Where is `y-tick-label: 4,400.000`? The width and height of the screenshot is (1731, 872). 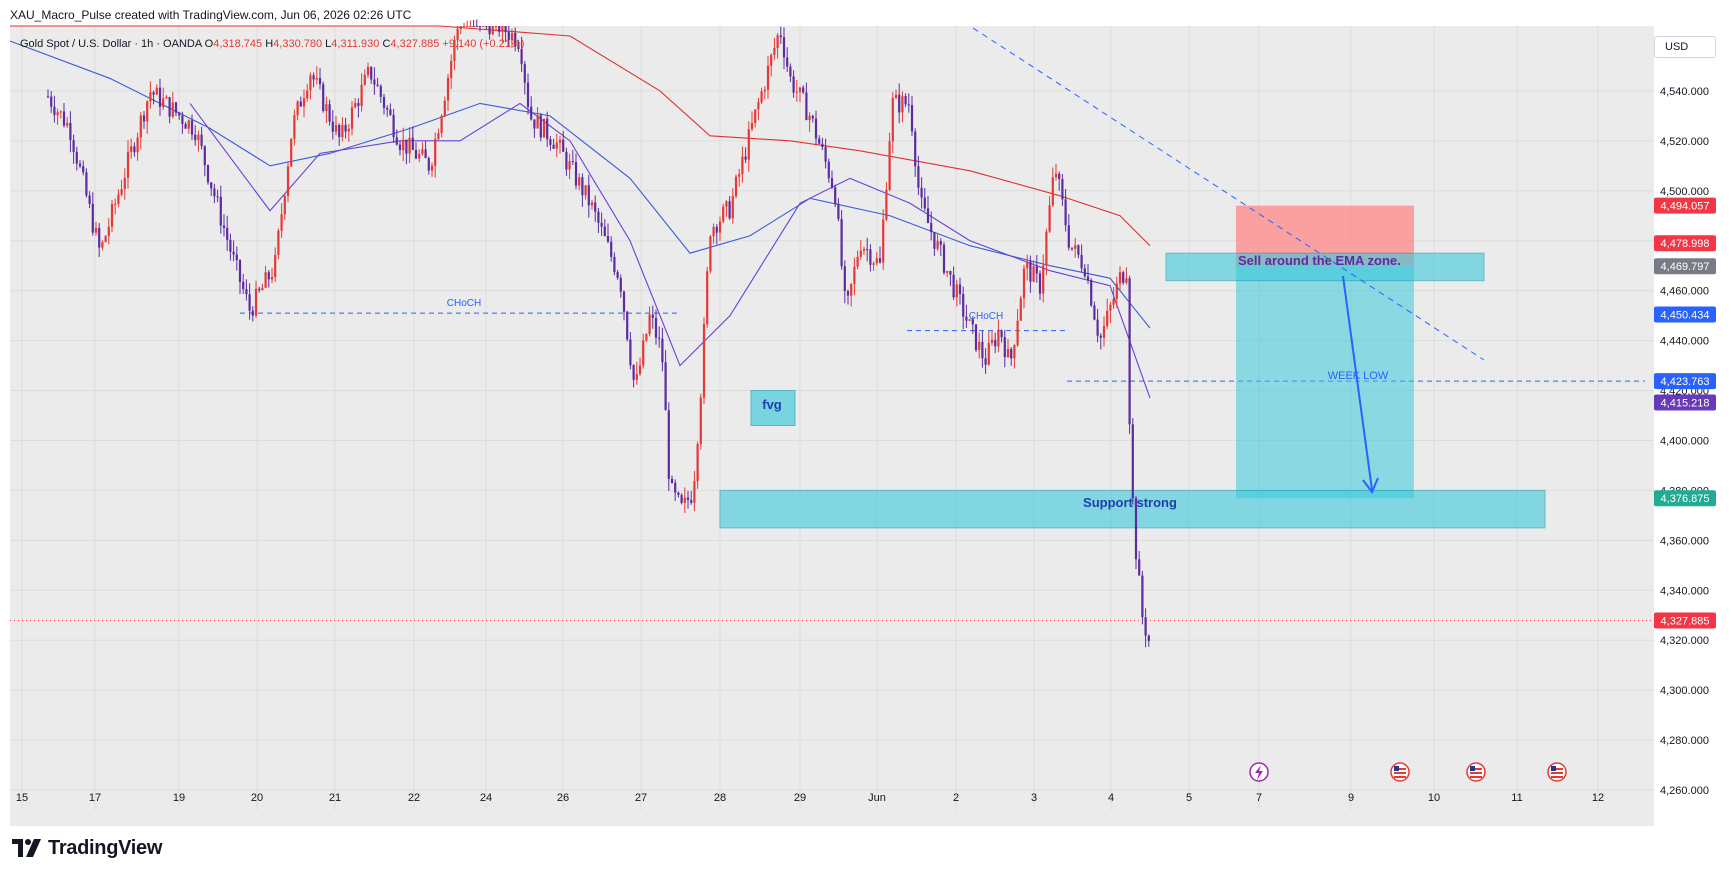
y-tick-label: 4,400.000 is located at coordinates (1684, 441).